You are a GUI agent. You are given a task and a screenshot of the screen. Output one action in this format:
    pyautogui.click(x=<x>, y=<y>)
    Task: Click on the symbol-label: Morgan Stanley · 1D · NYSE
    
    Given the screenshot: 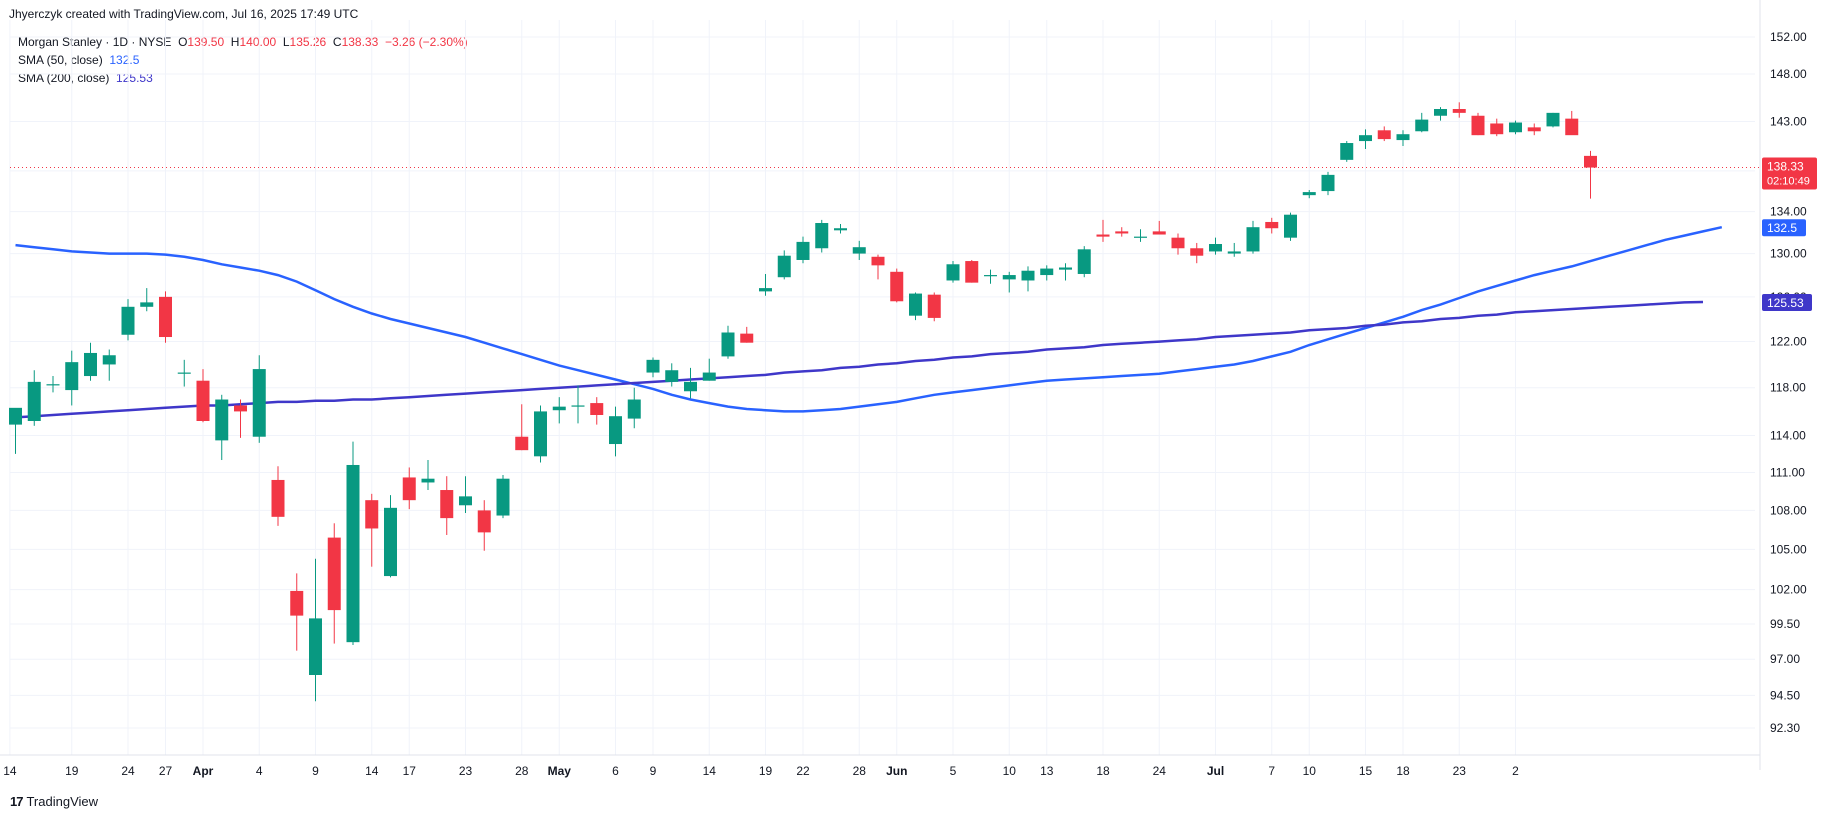 What is the action you would take?
    pyautogui.click(x=95, y=42)
    